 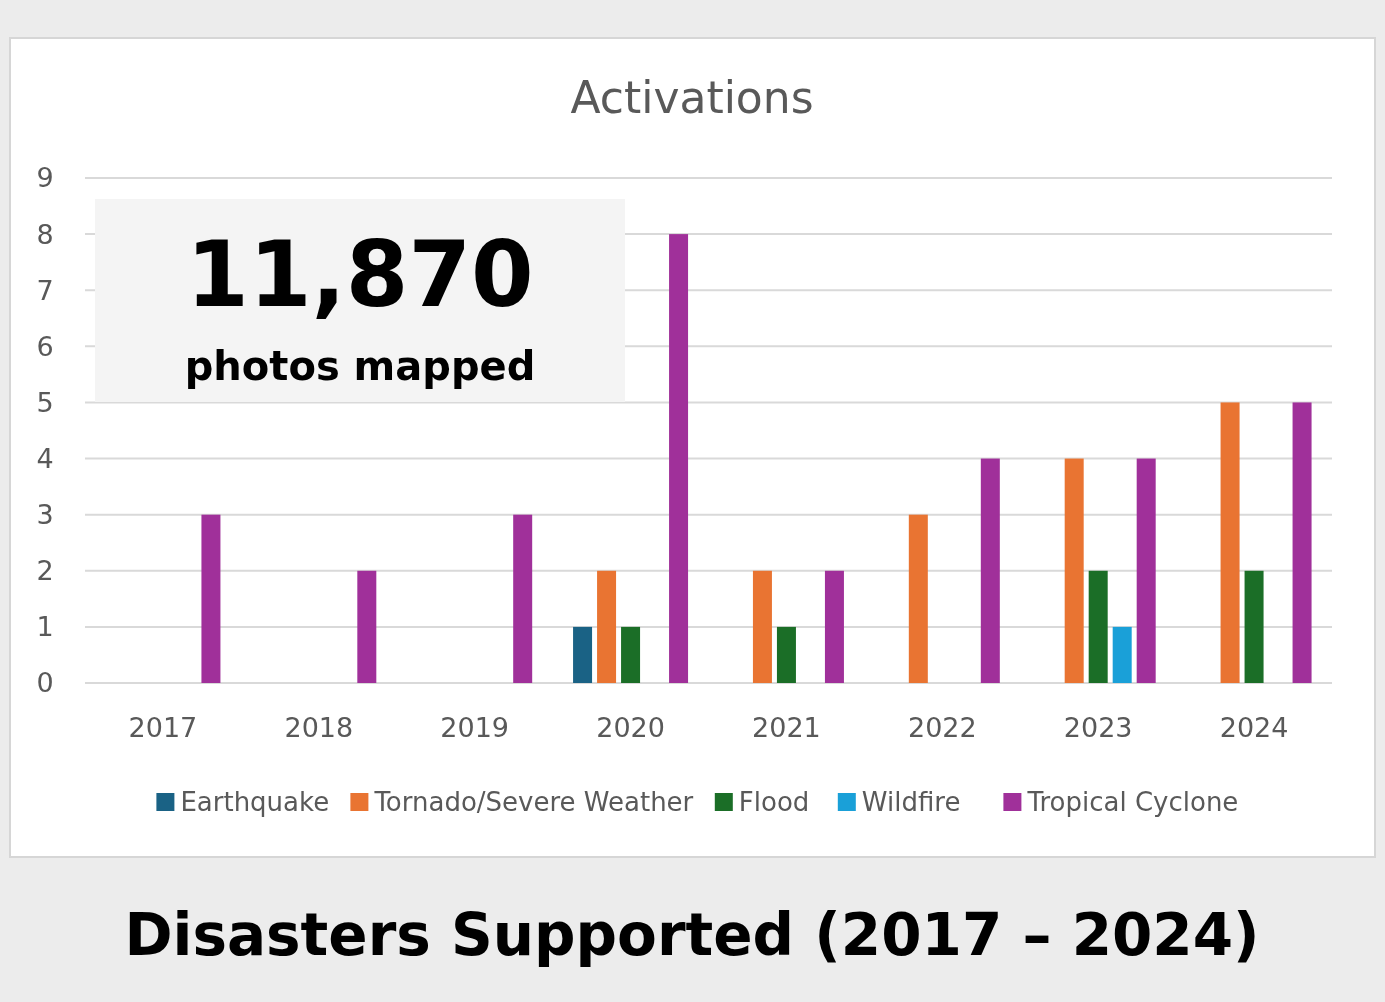 What do you see at coordinates (630, 727) in the screenshot?
I see `x-tick-label: 2020` at bounding box center [630, 727].